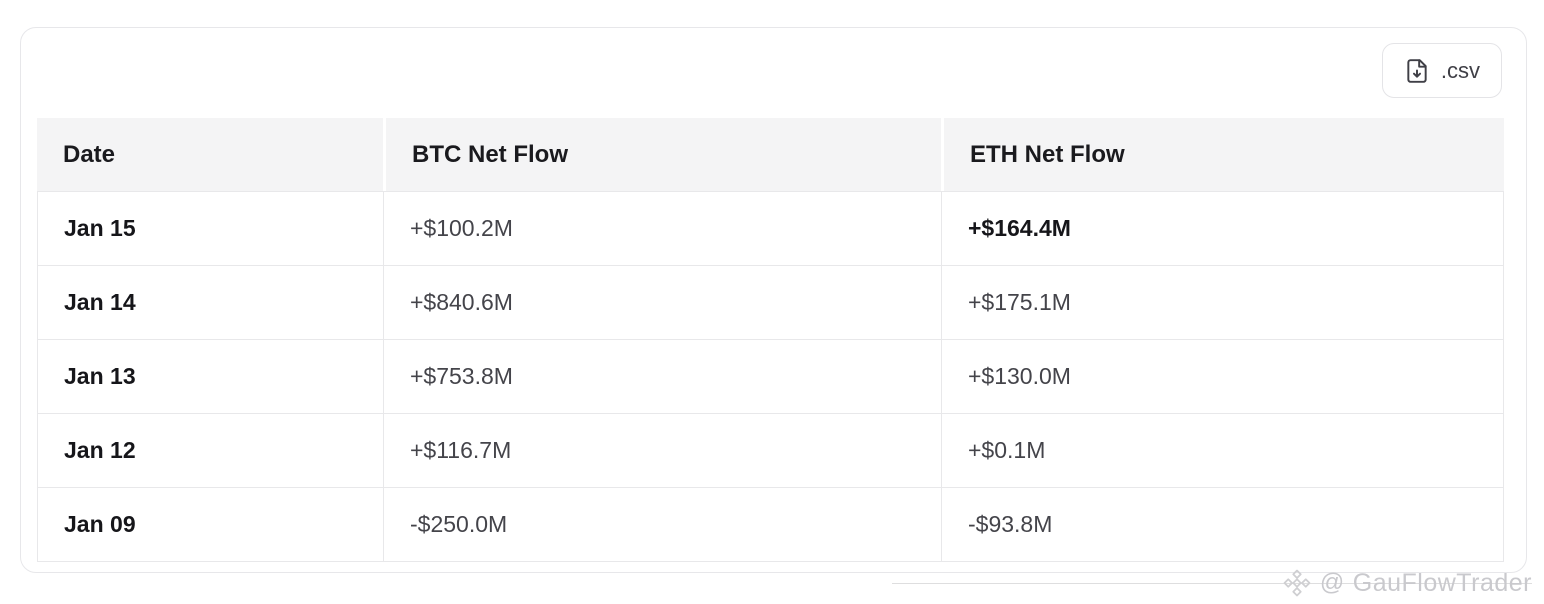 This screenshot has width=1544, height=604. What do you see at coordinates (662, 303) in the screenshot?
I see `btc-net-flow-cell: +$840.6M` at bounding box center [662, 303].